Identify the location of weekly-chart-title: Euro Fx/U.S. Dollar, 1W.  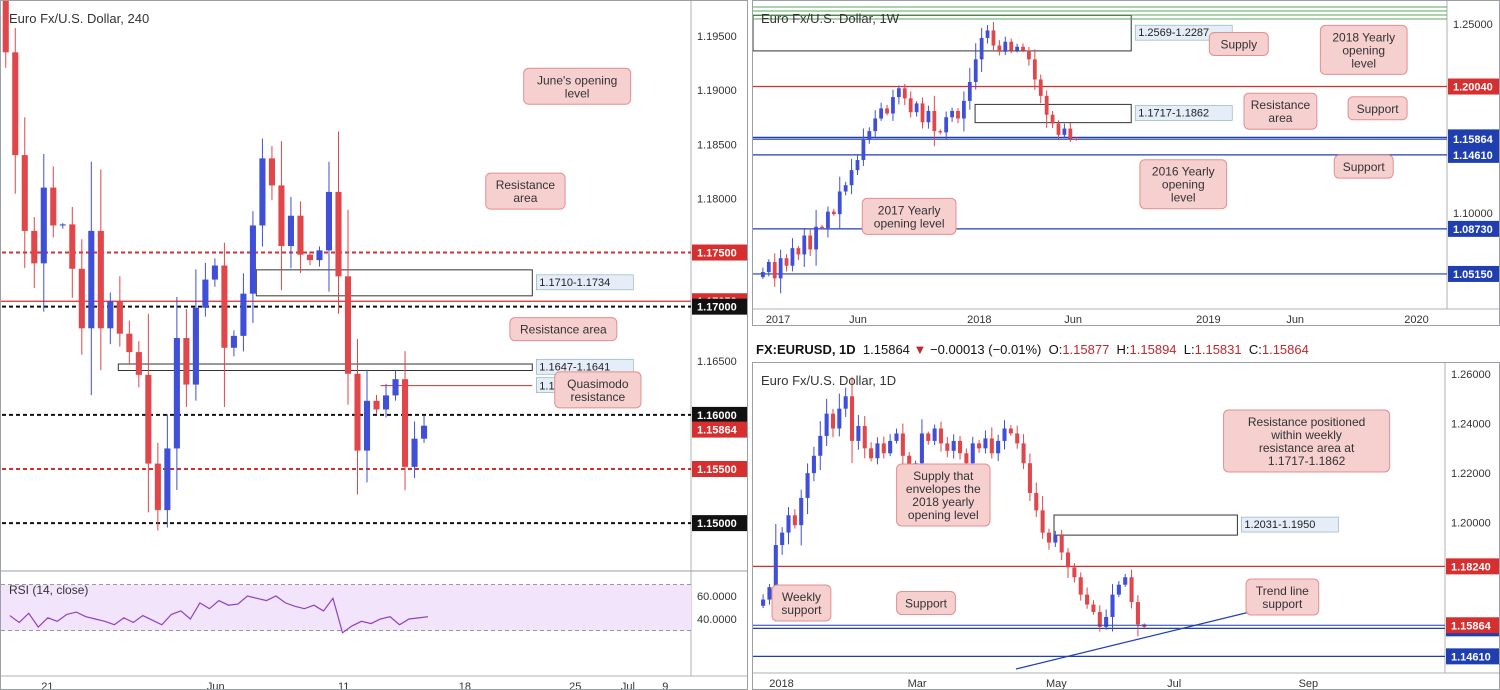
(830, 18).